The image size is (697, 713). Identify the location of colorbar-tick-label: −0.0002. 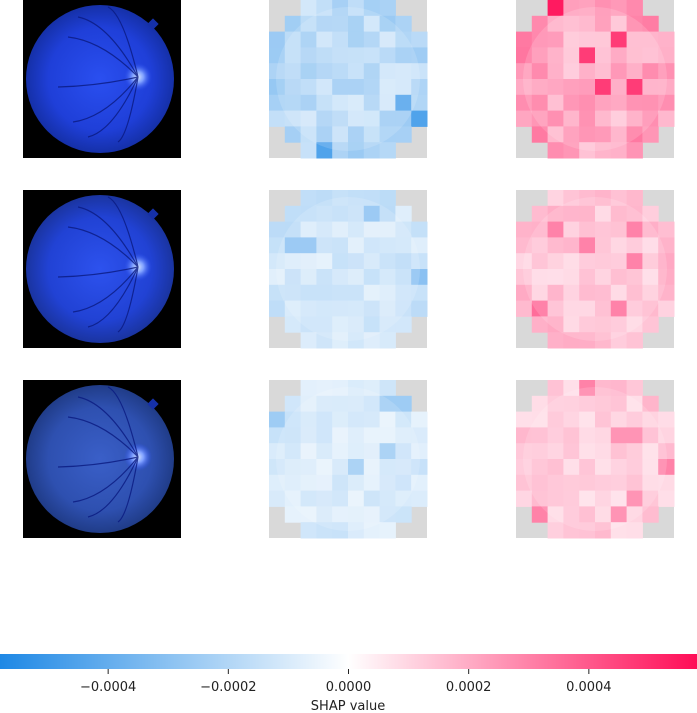
(228, 687).